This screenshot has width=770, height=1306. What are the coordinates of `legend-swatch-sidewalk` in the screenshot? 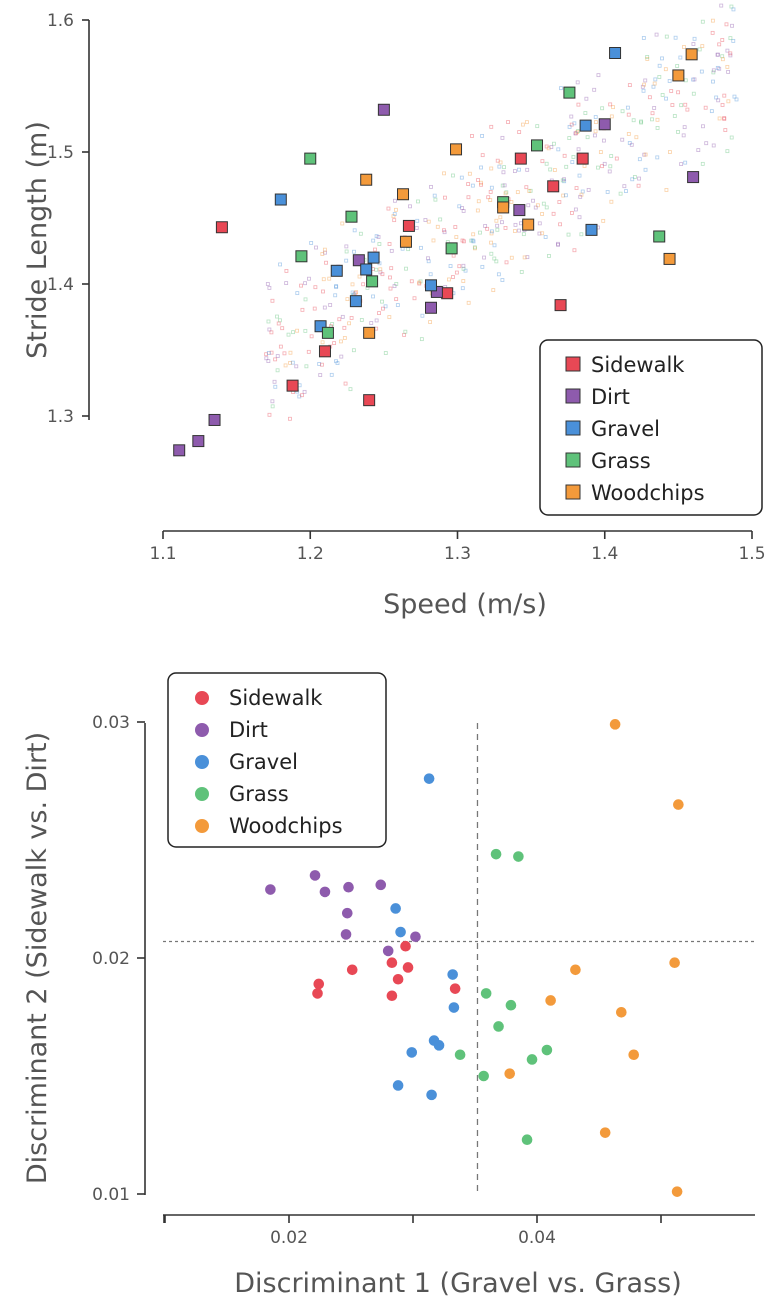 It's located at (573, 364).